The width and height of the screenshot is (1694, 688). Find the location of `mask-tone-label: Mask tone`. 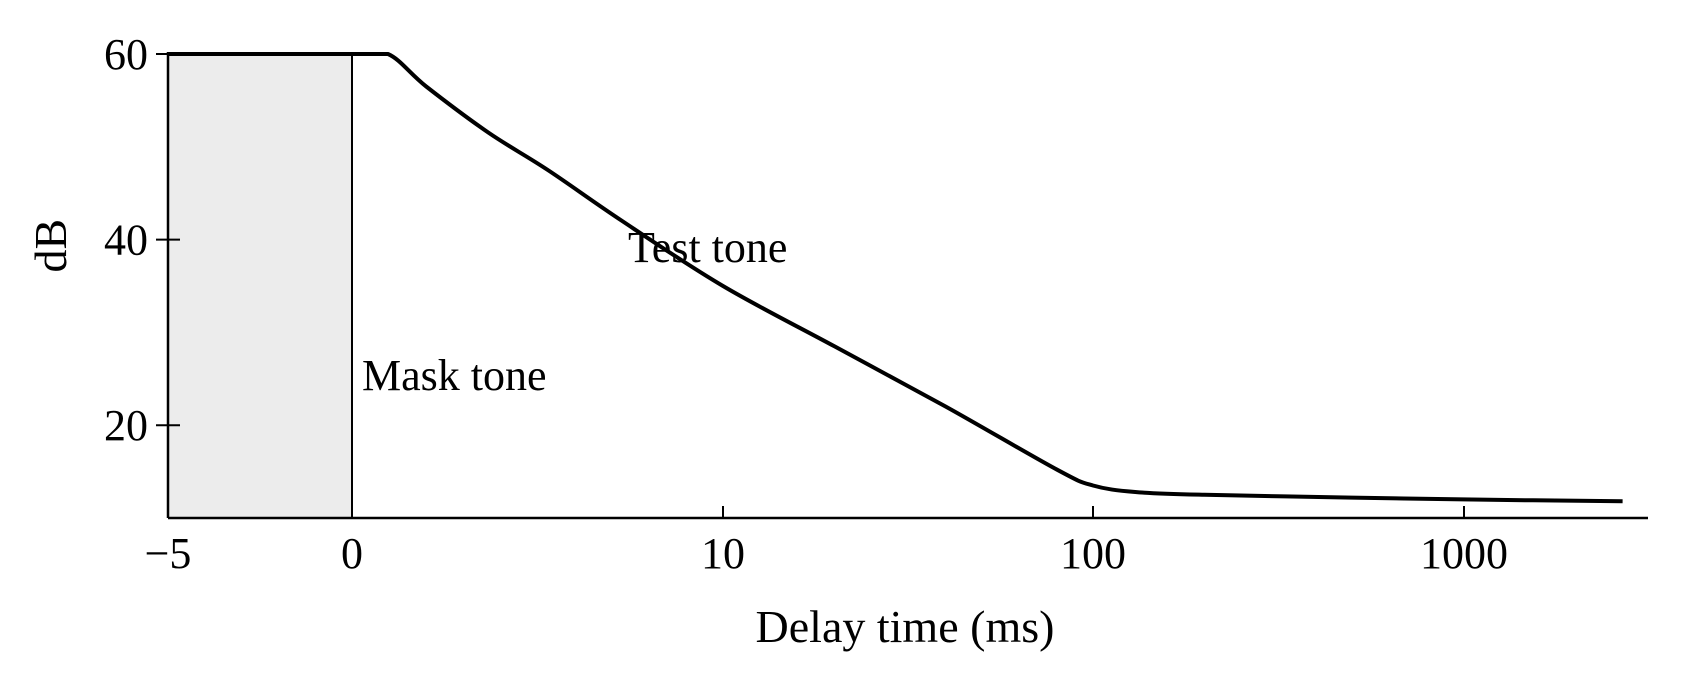

mask-tone-label: Mask tone is located at coordinates (454, 375).